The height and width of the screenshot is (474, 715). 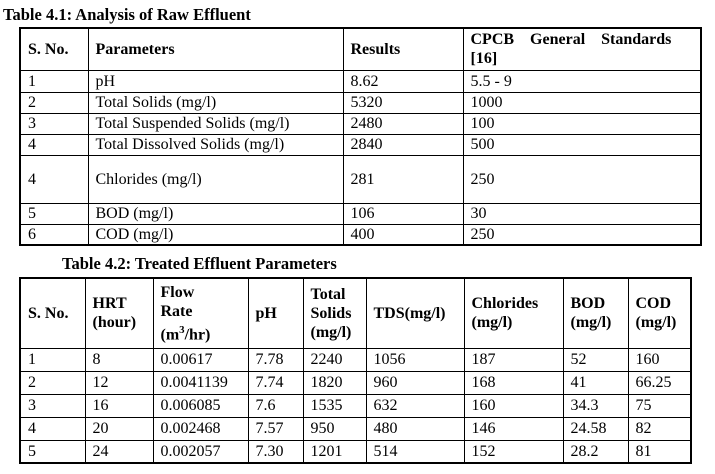 I want to click on cell-bod: 34.3, so click(x=595, y=405).